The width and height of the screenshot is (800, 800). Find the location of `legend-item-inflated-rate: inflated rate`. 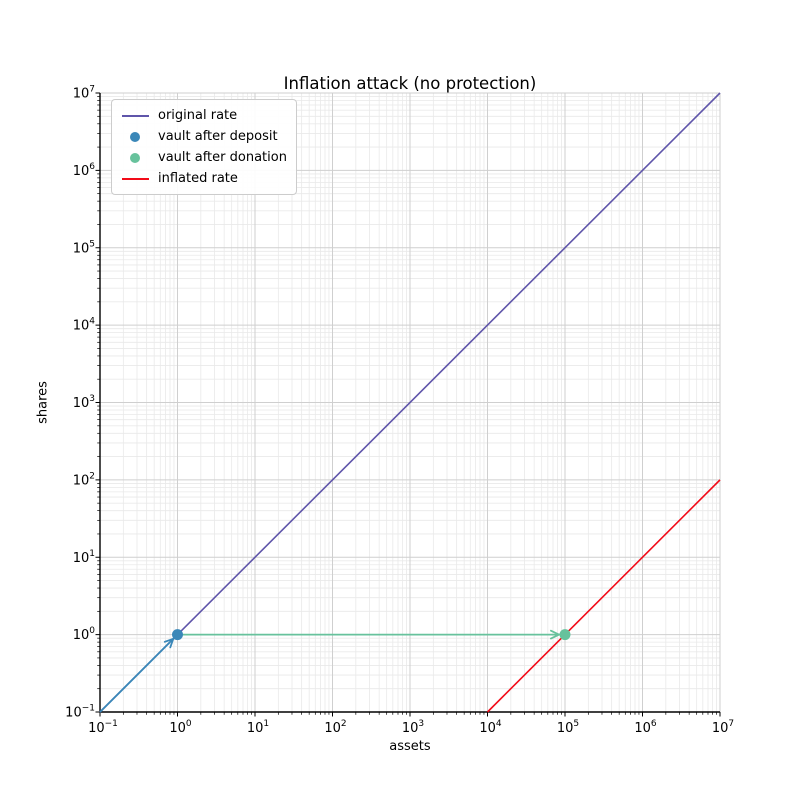

legend-item-inflated-rate: inflated rate is located at coordinates (204, 178).